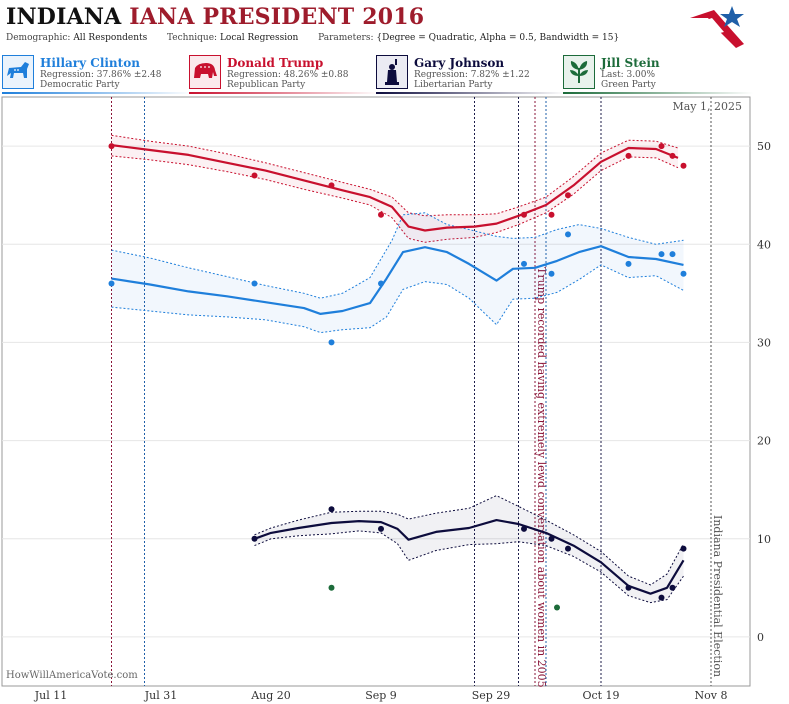 This screenshot has width=789, height=704. I want to click on x-tick-label: Sep 9, so click(381, 695).